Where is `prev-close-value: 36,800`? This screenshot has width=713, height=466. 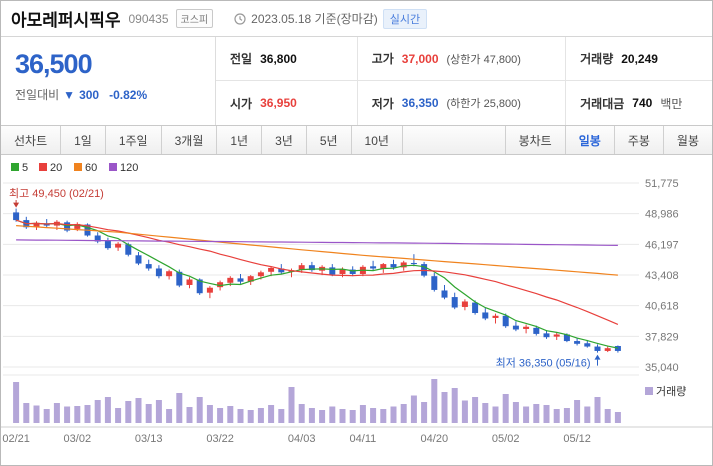 prev-close-value: 36,800 is located at coordinates (278, 58).